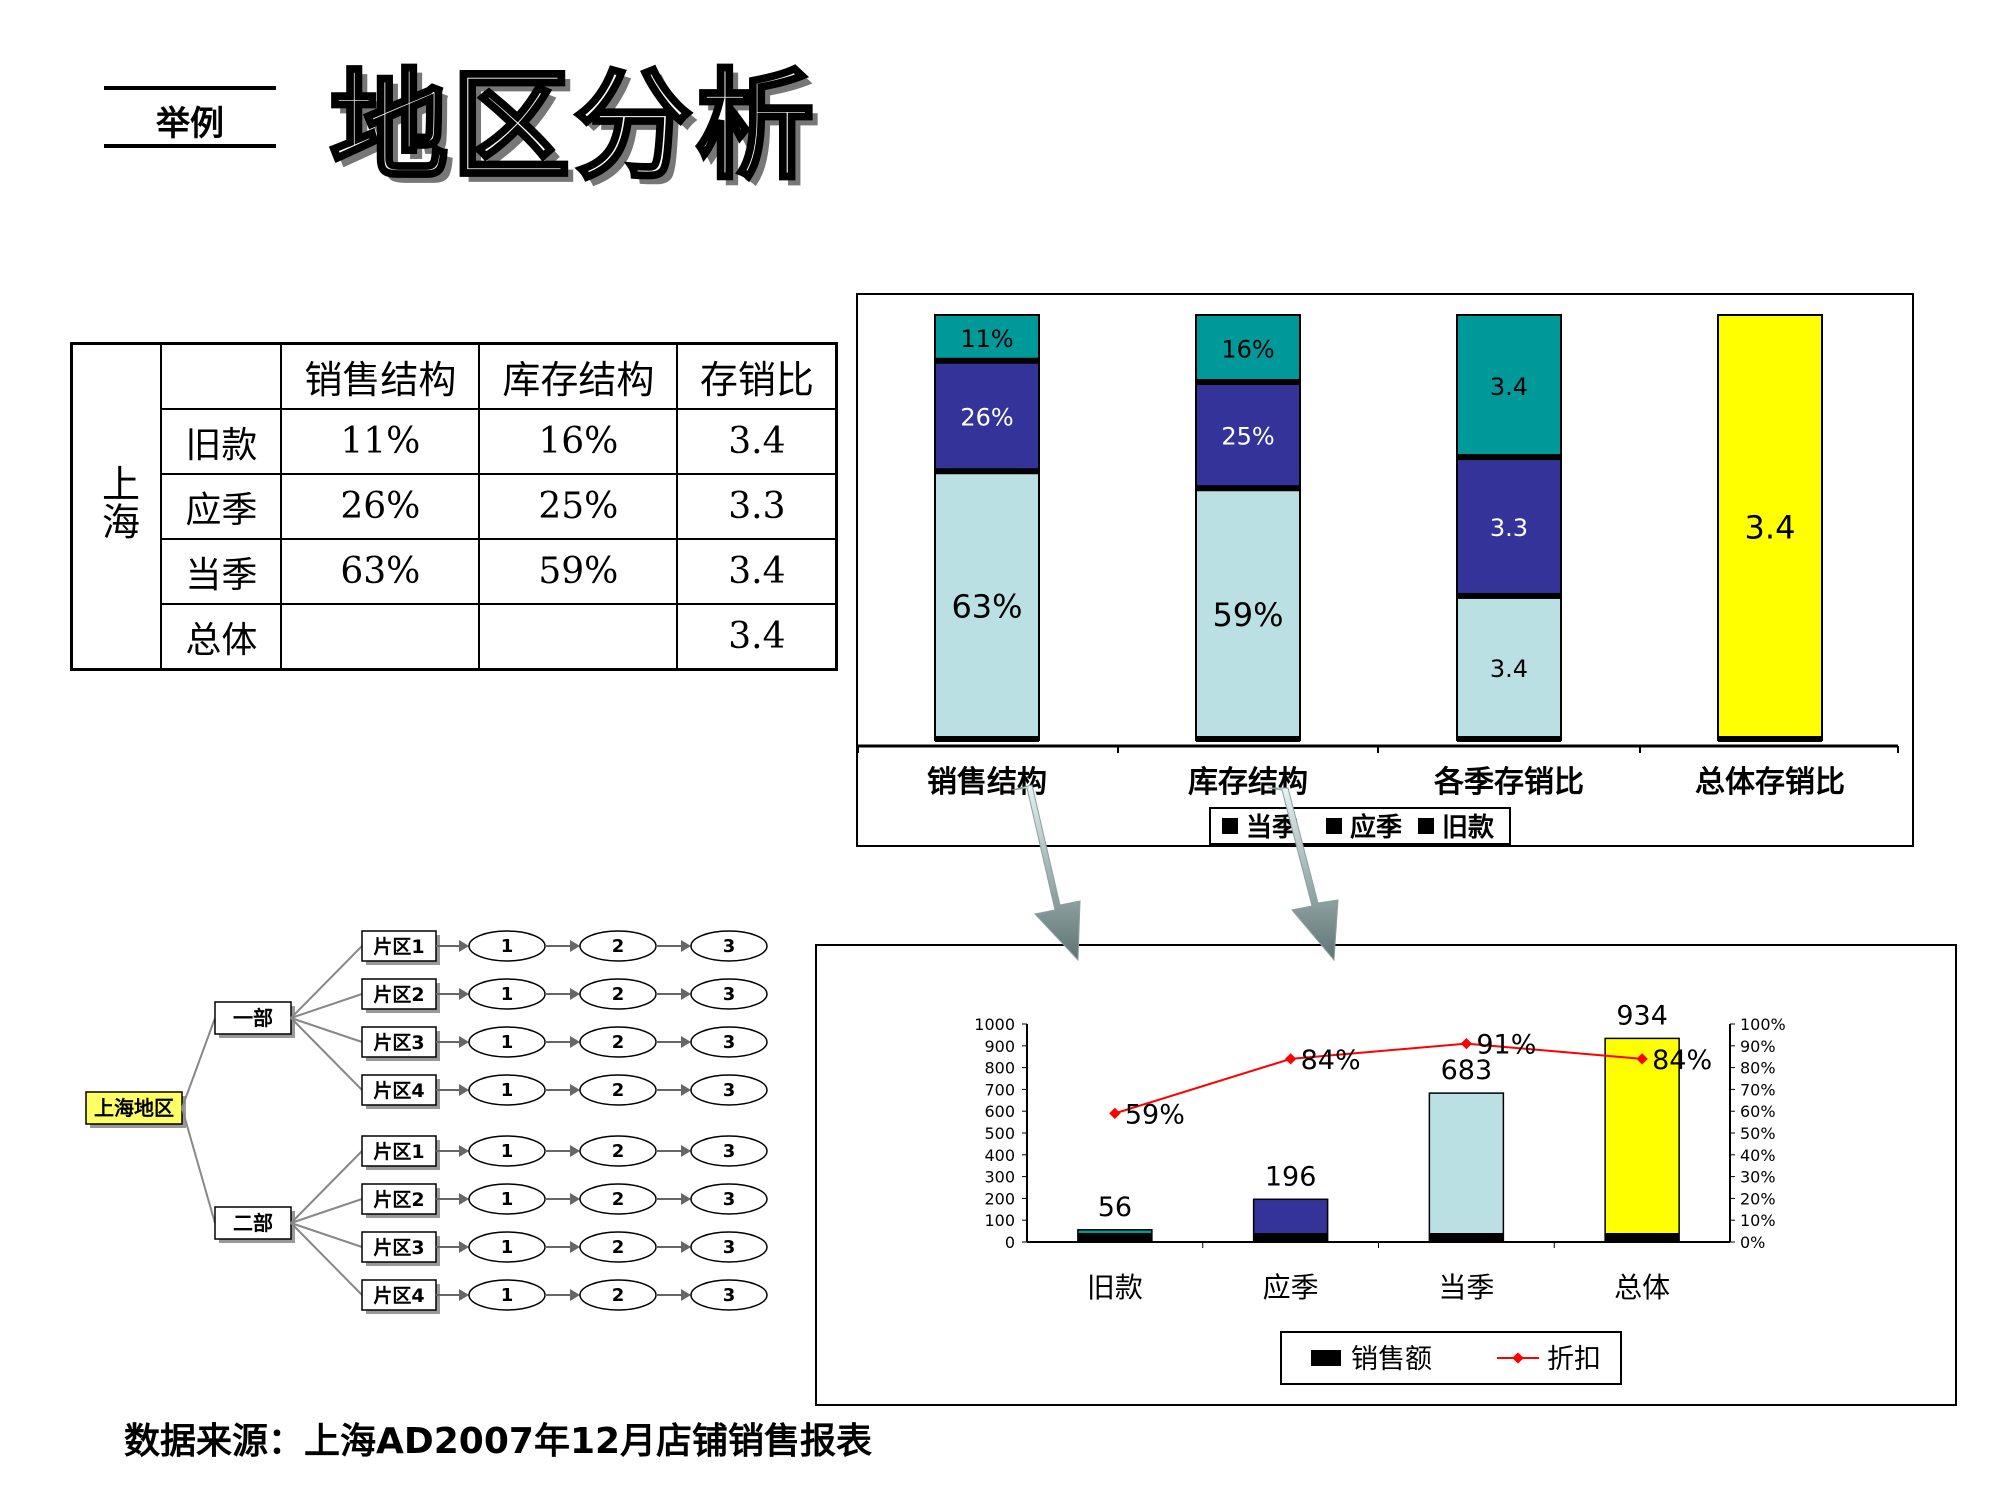 This screenshot has height=1500, width=2000. Describe the element at coordinates (999, 1177) in the screenshot. I see `y-tick-label: 300` at that location.